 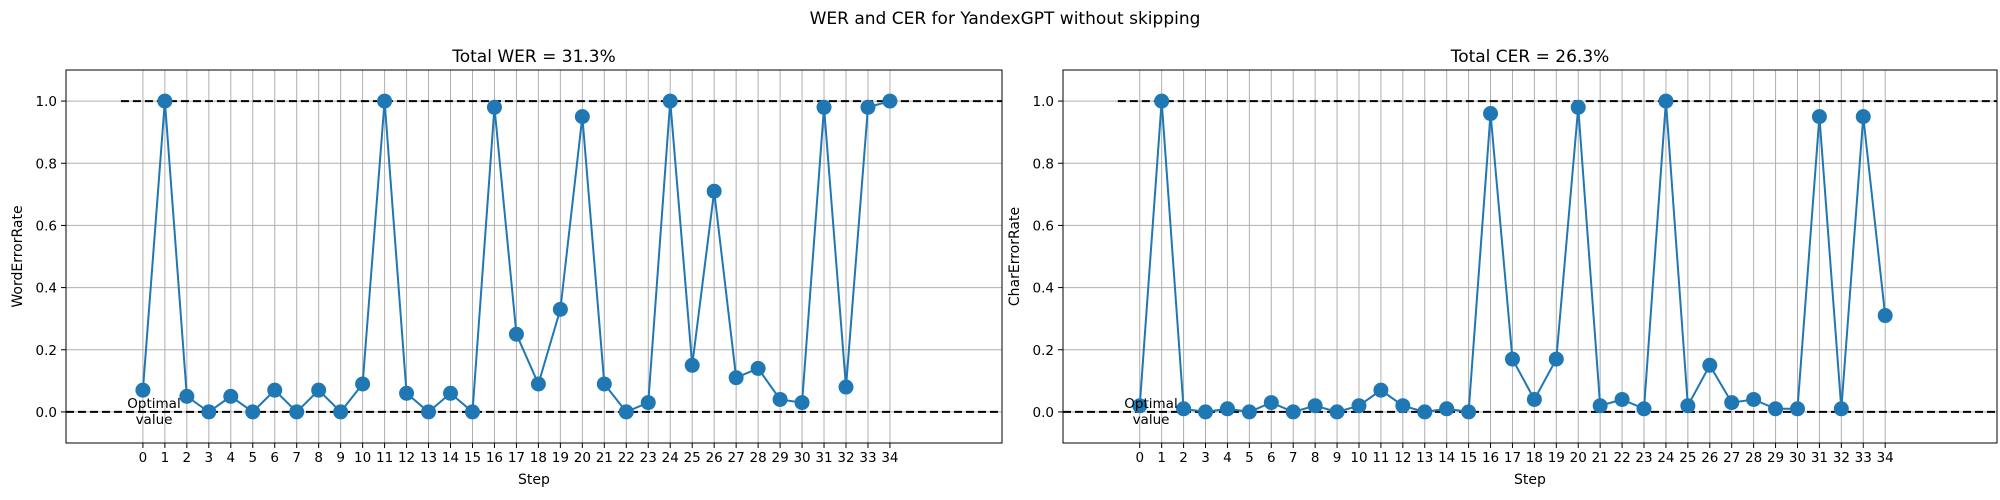 What do you see at coordinates (1315, 458) in the screenshot?
I see `chart-1-x-tick-label-8: 8` at bounding box center [1315, 458].